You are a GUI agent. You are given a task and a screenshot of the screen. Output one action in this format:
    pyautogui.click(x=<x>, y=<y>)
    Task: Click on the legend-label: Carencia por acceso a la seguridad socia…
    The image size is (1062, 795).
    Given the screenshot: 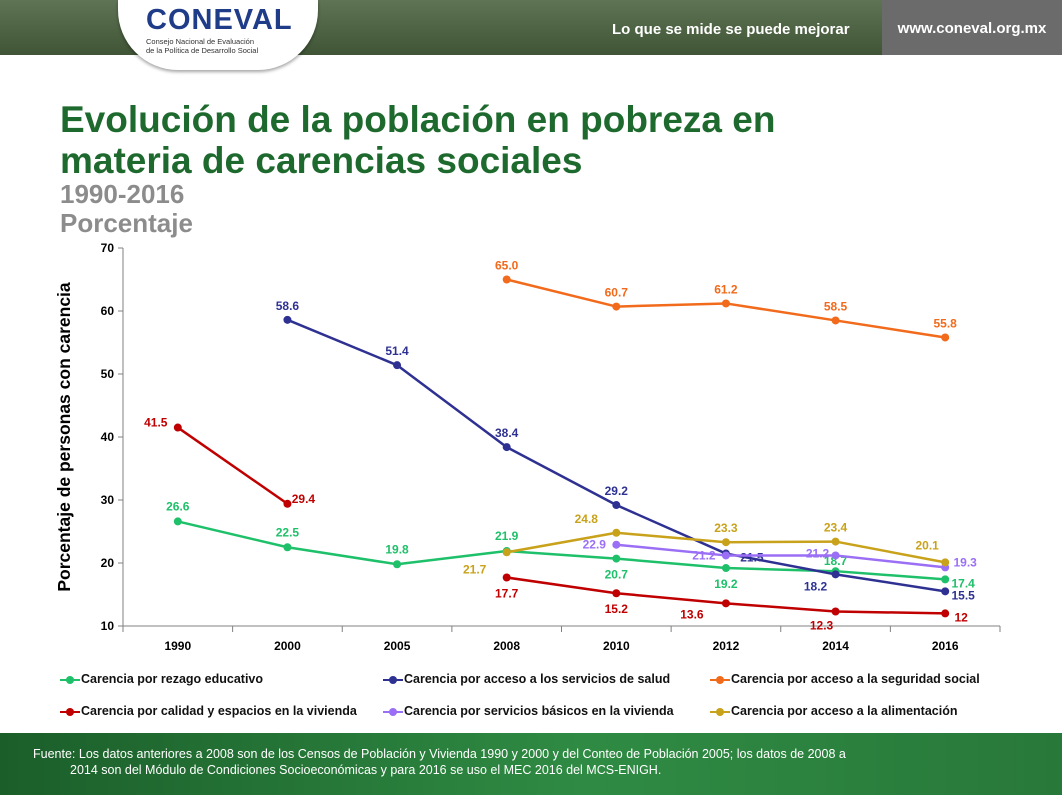 What is the action you would take?
    pyautogui.click(x=855, y=679)
    